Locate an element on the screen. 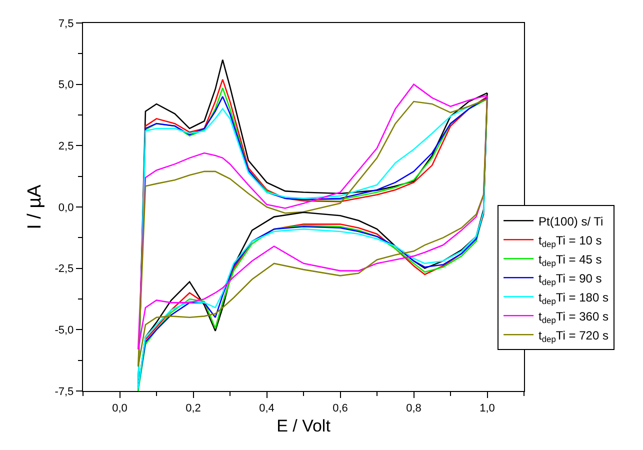 Image resolution: width=643 pixels, height=450 pixels. legend-label: t$_{dep}$Ti = 10 s is located at coordinates (570, 241).